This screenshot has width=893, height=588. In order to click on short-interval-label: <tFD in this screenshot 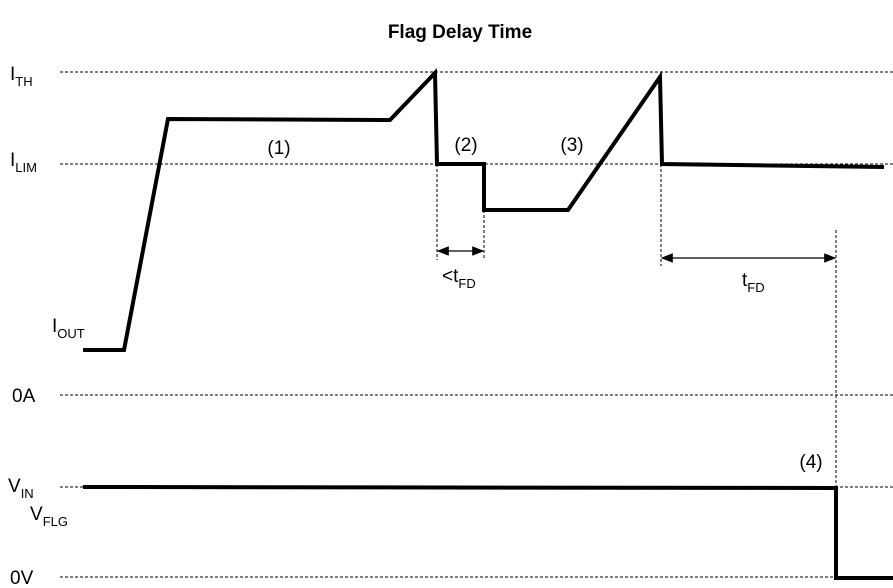, I will do `click(459, 278)`.